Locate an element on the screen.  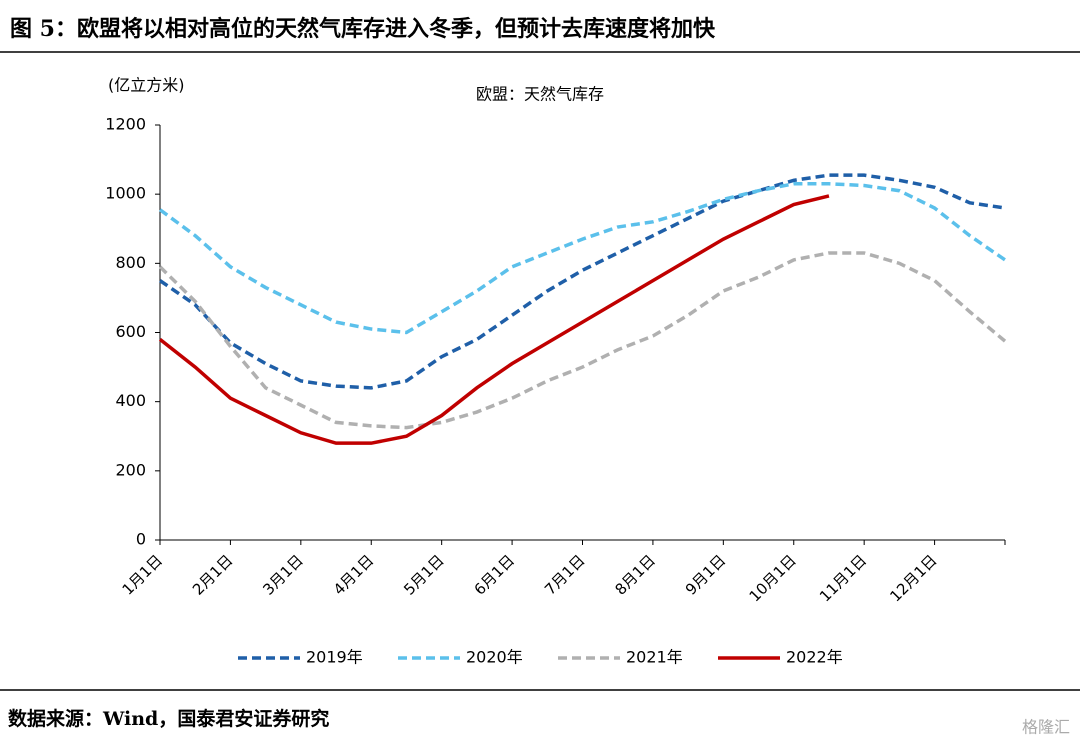
y-tick-label: 1000 is located at coordinates (125, 193).